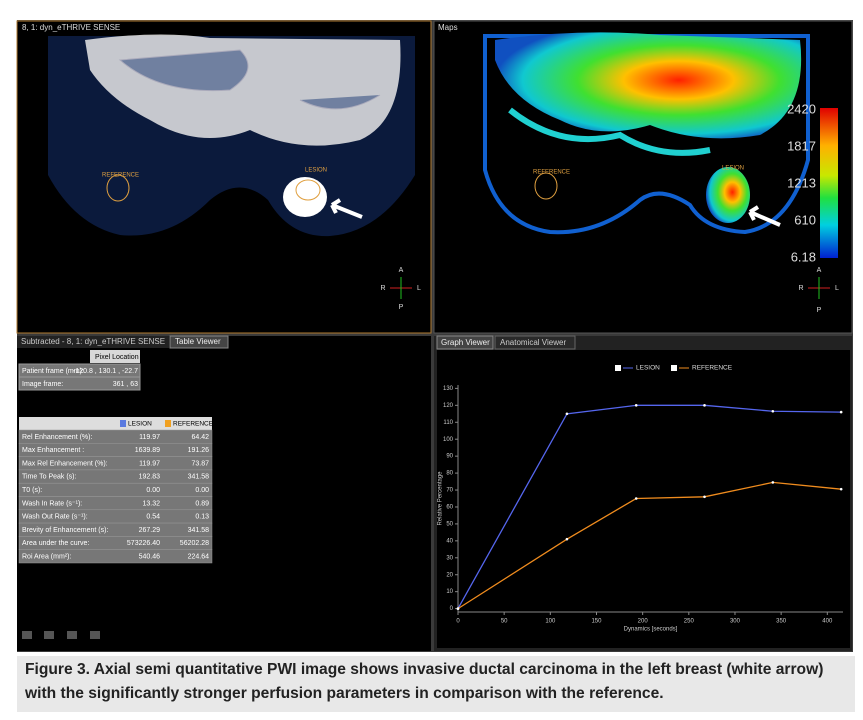 The image size is (863, 720). I want to click on table-header-text: Pixel Location, so click(117, 357).